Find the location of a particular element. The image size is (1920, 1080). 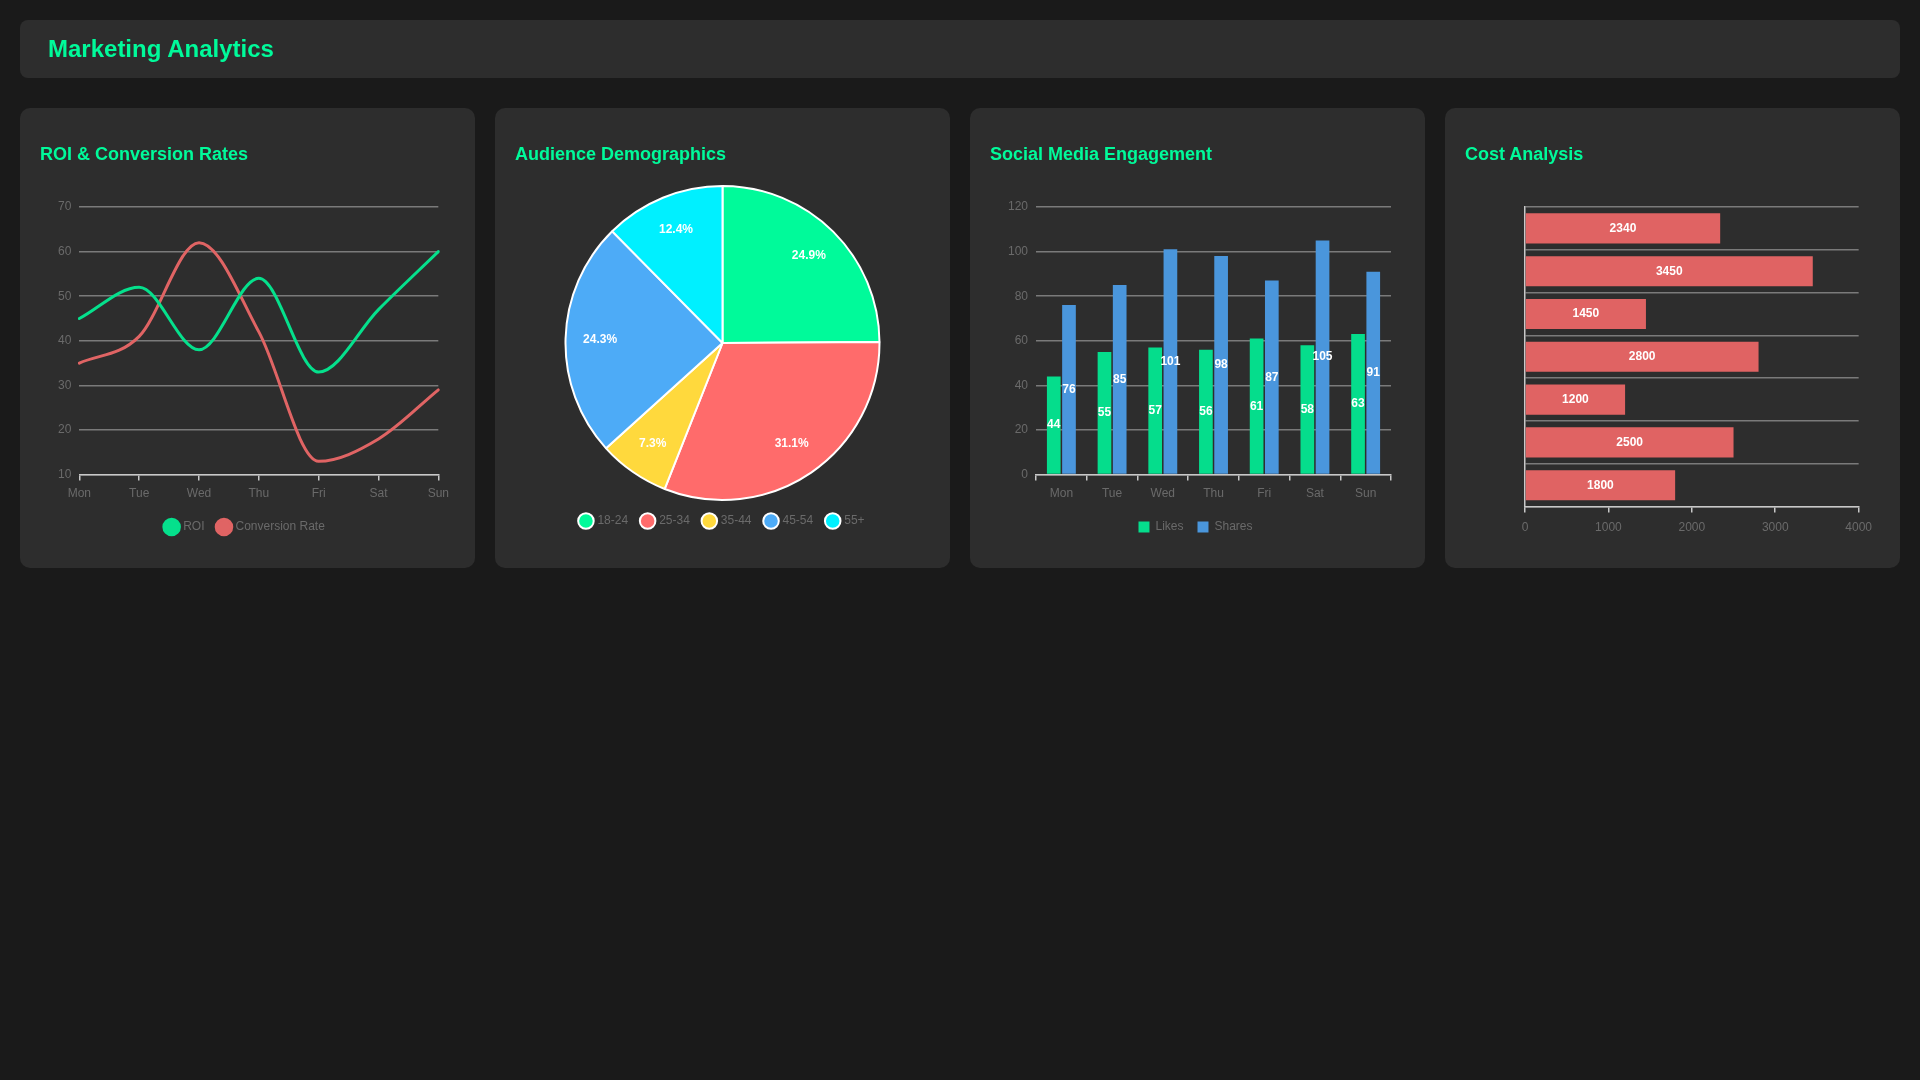

data-label: 76 is located at coordinates (1069, 388).